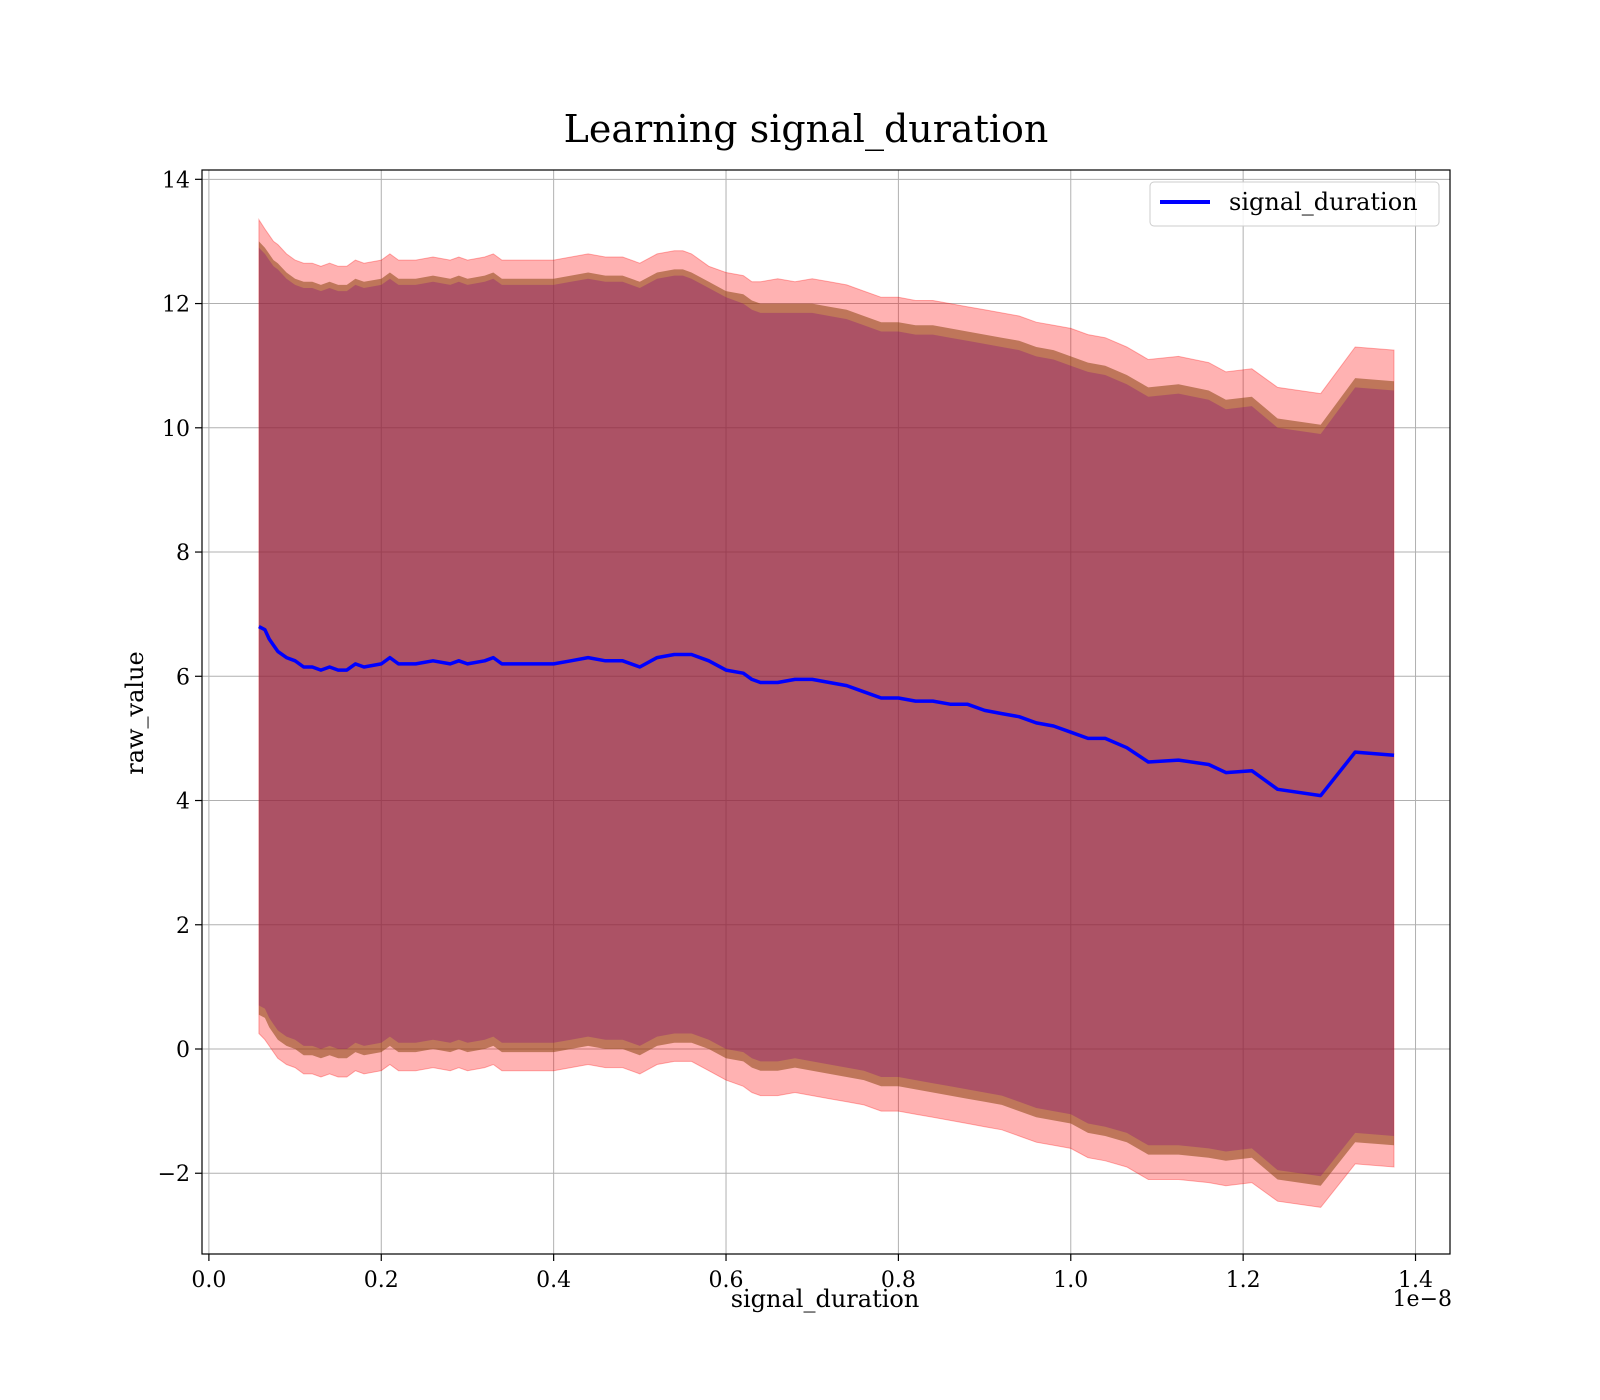 The image size is (1600, 1400). Describe the element at coordinates (806, 129) in the screenshot. I see `chart-title: Learning signal_duration` at that location.